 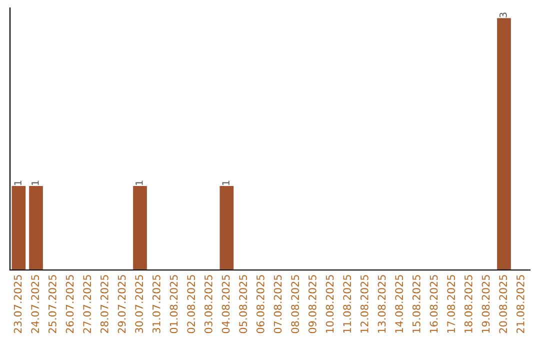 I want to click on x-tick-label: 26.07.2025, so click(x=70, y=304).